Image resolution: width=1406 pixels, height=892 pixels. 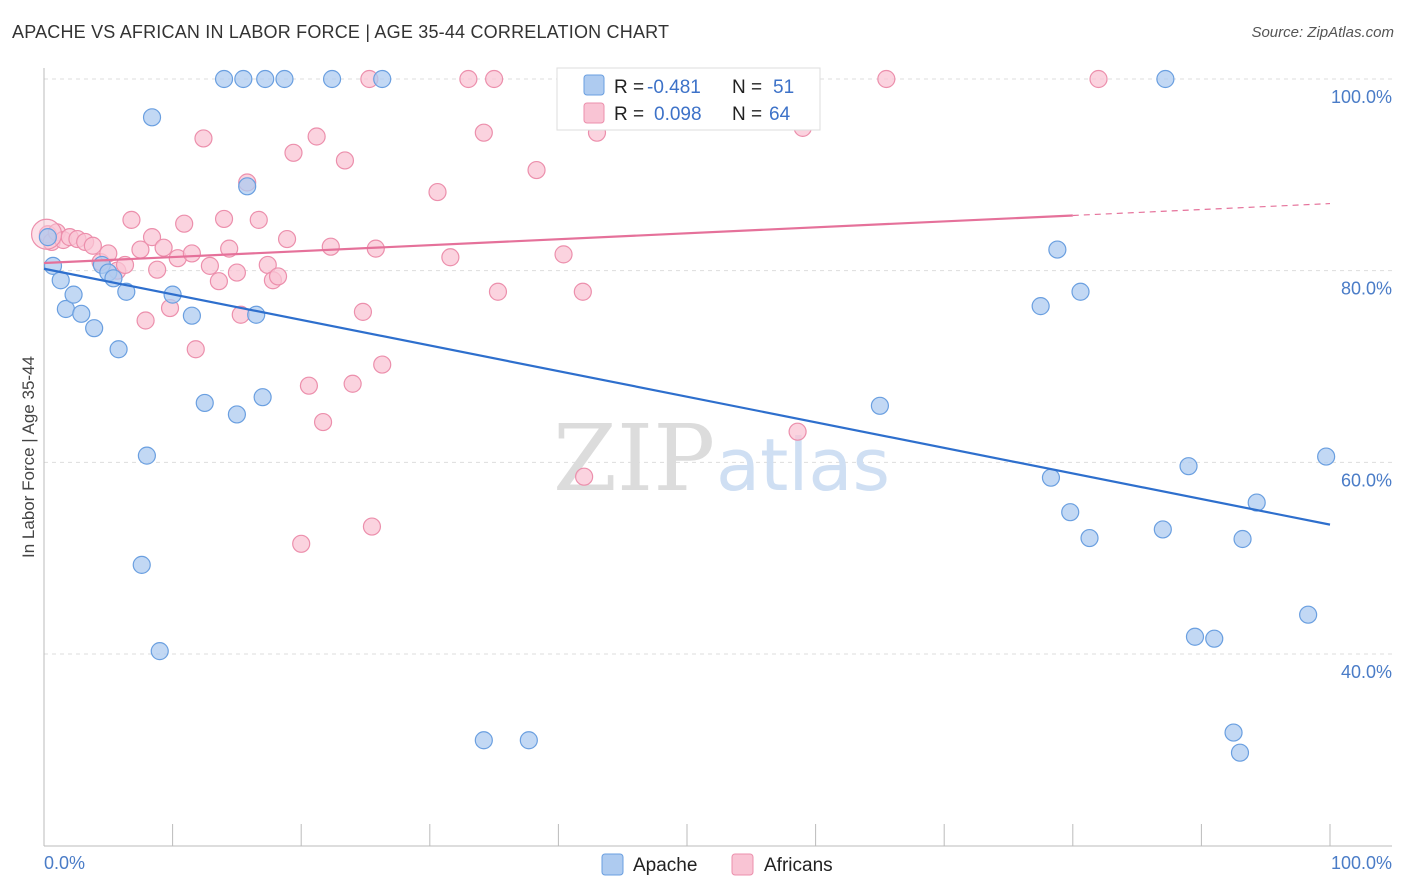 What do you see at coordinates (717, 864) in the screenshot?
I see `bottom-legend: Apache Africans` at bounding box center [717, 864].